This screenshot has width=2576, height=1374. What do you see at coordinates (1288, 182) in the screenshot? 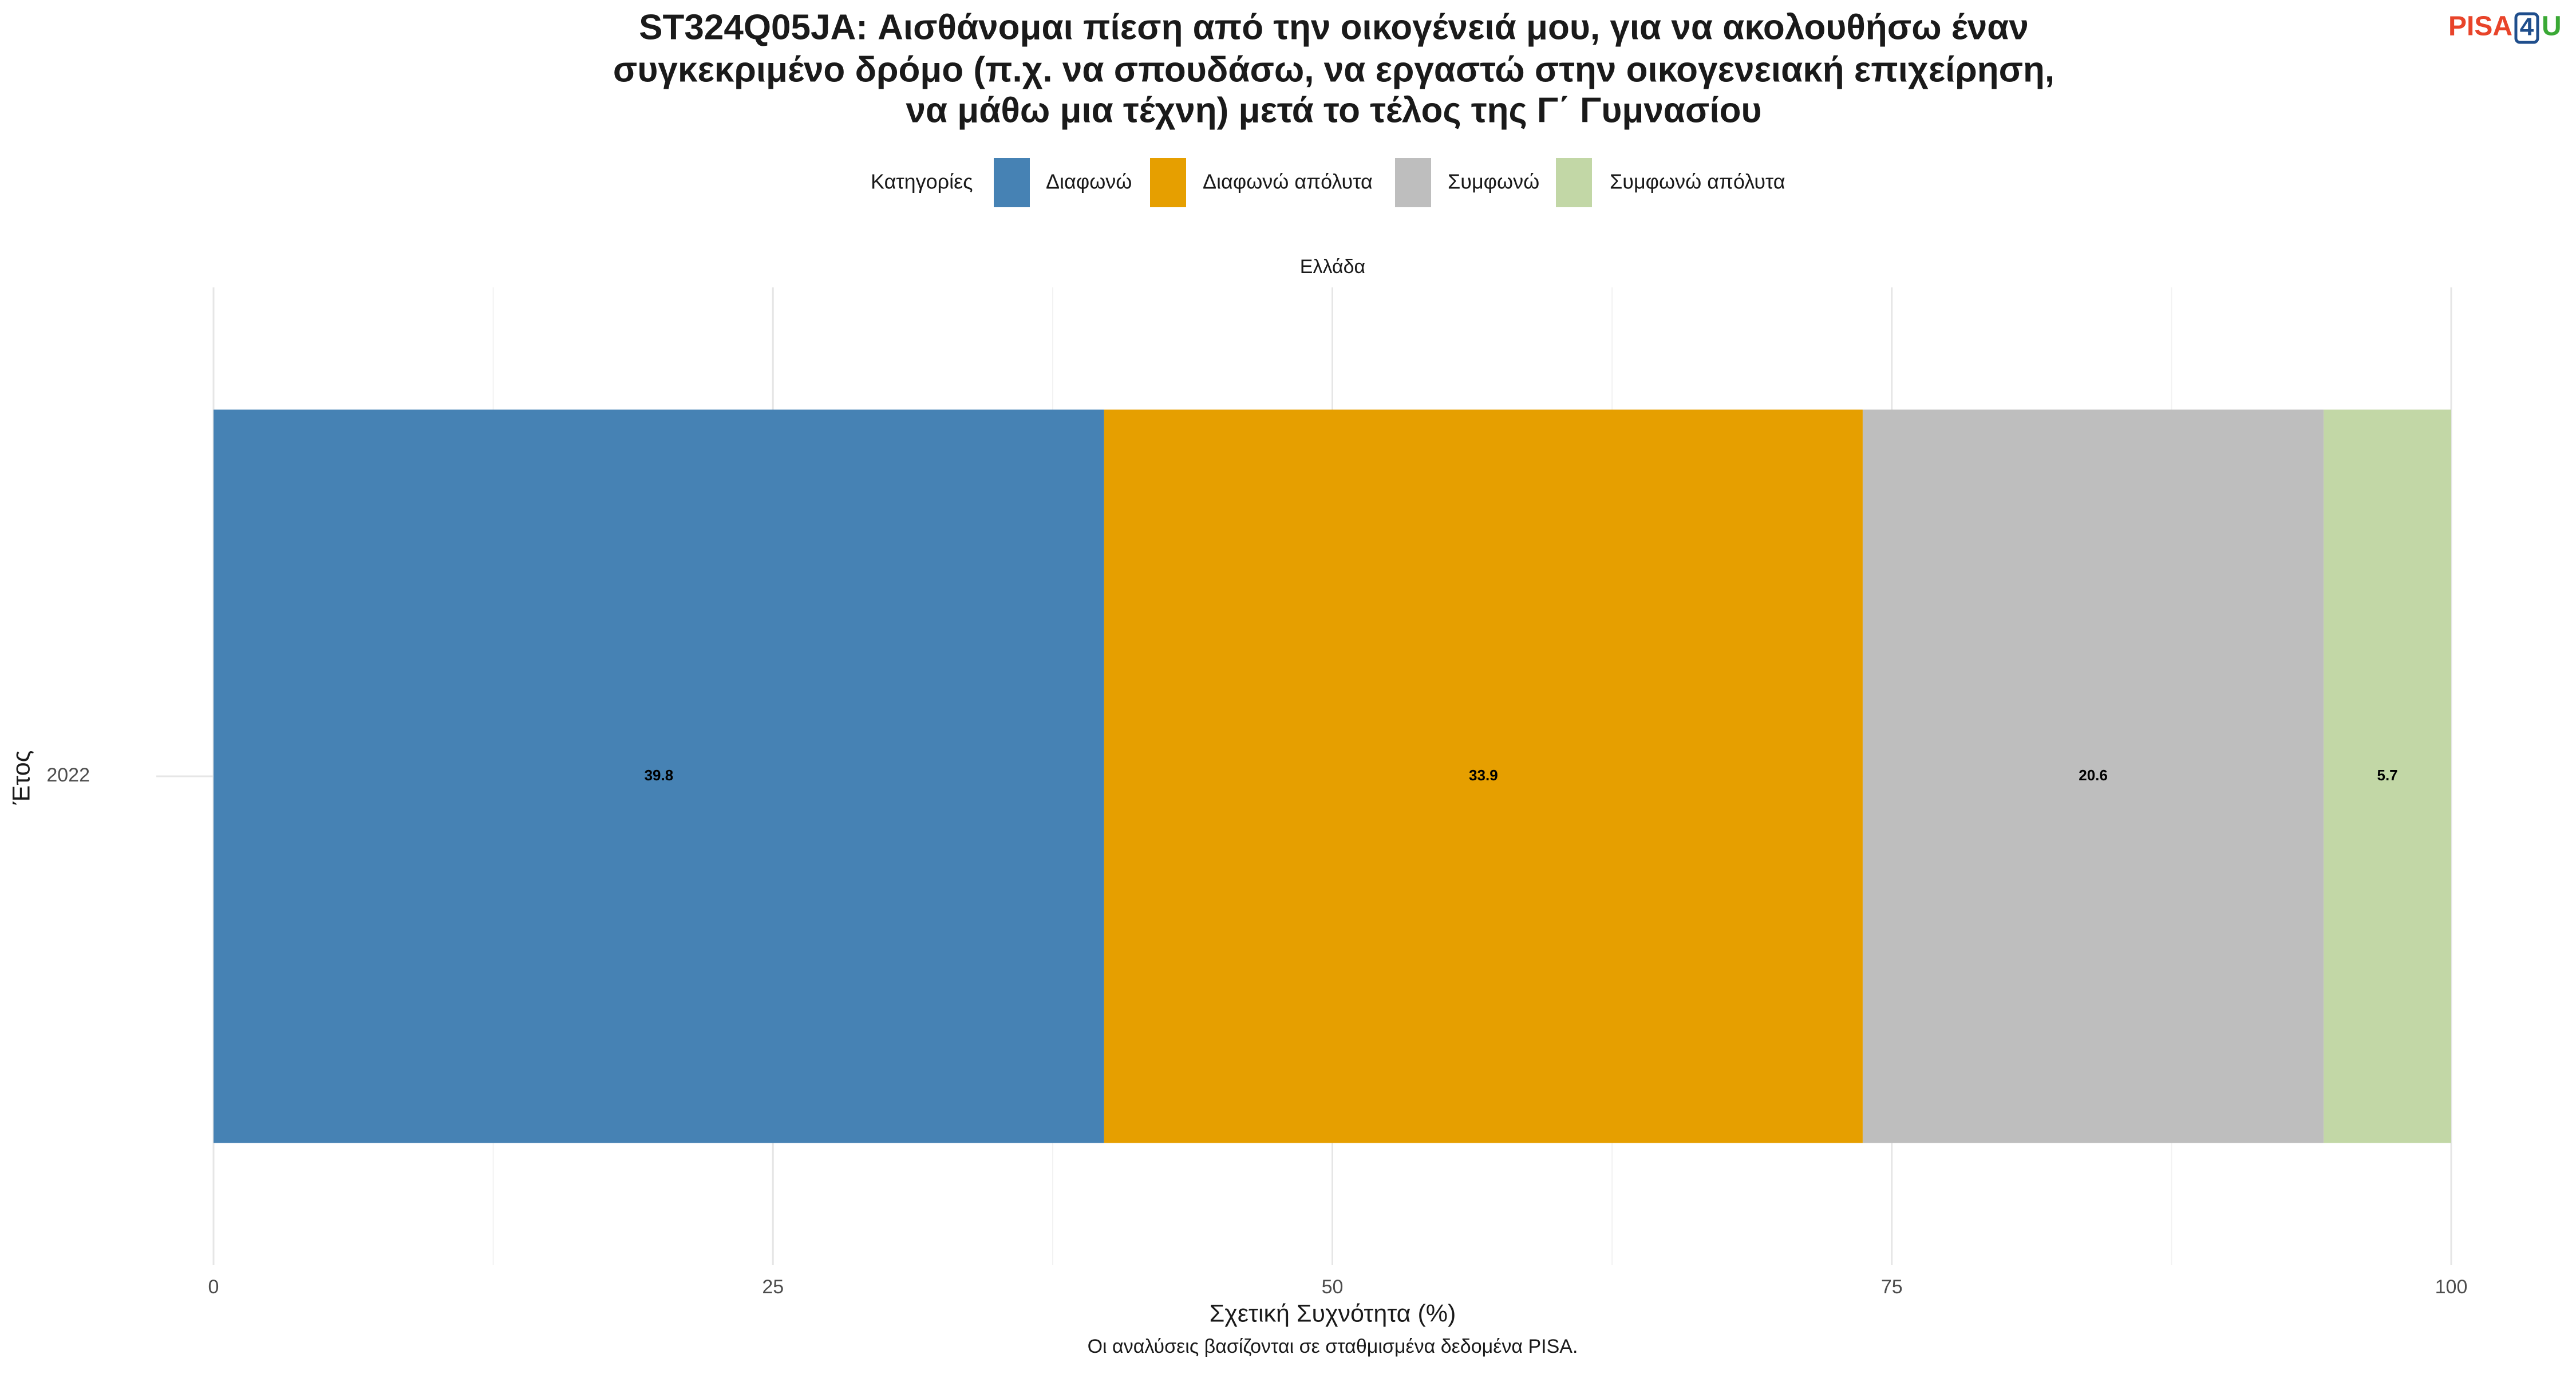
I see `legend-label: Διαφωνώ απόλυτα` at bounding box center [1288, 182].